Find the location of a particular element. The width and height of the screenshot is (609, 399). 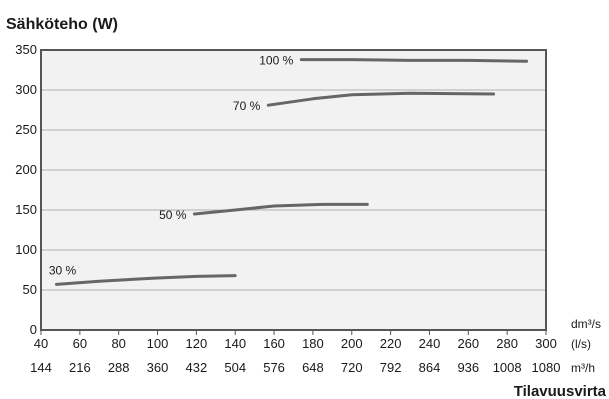

x-tick-label-m3h: 576 is located at coordinates (274, 367).